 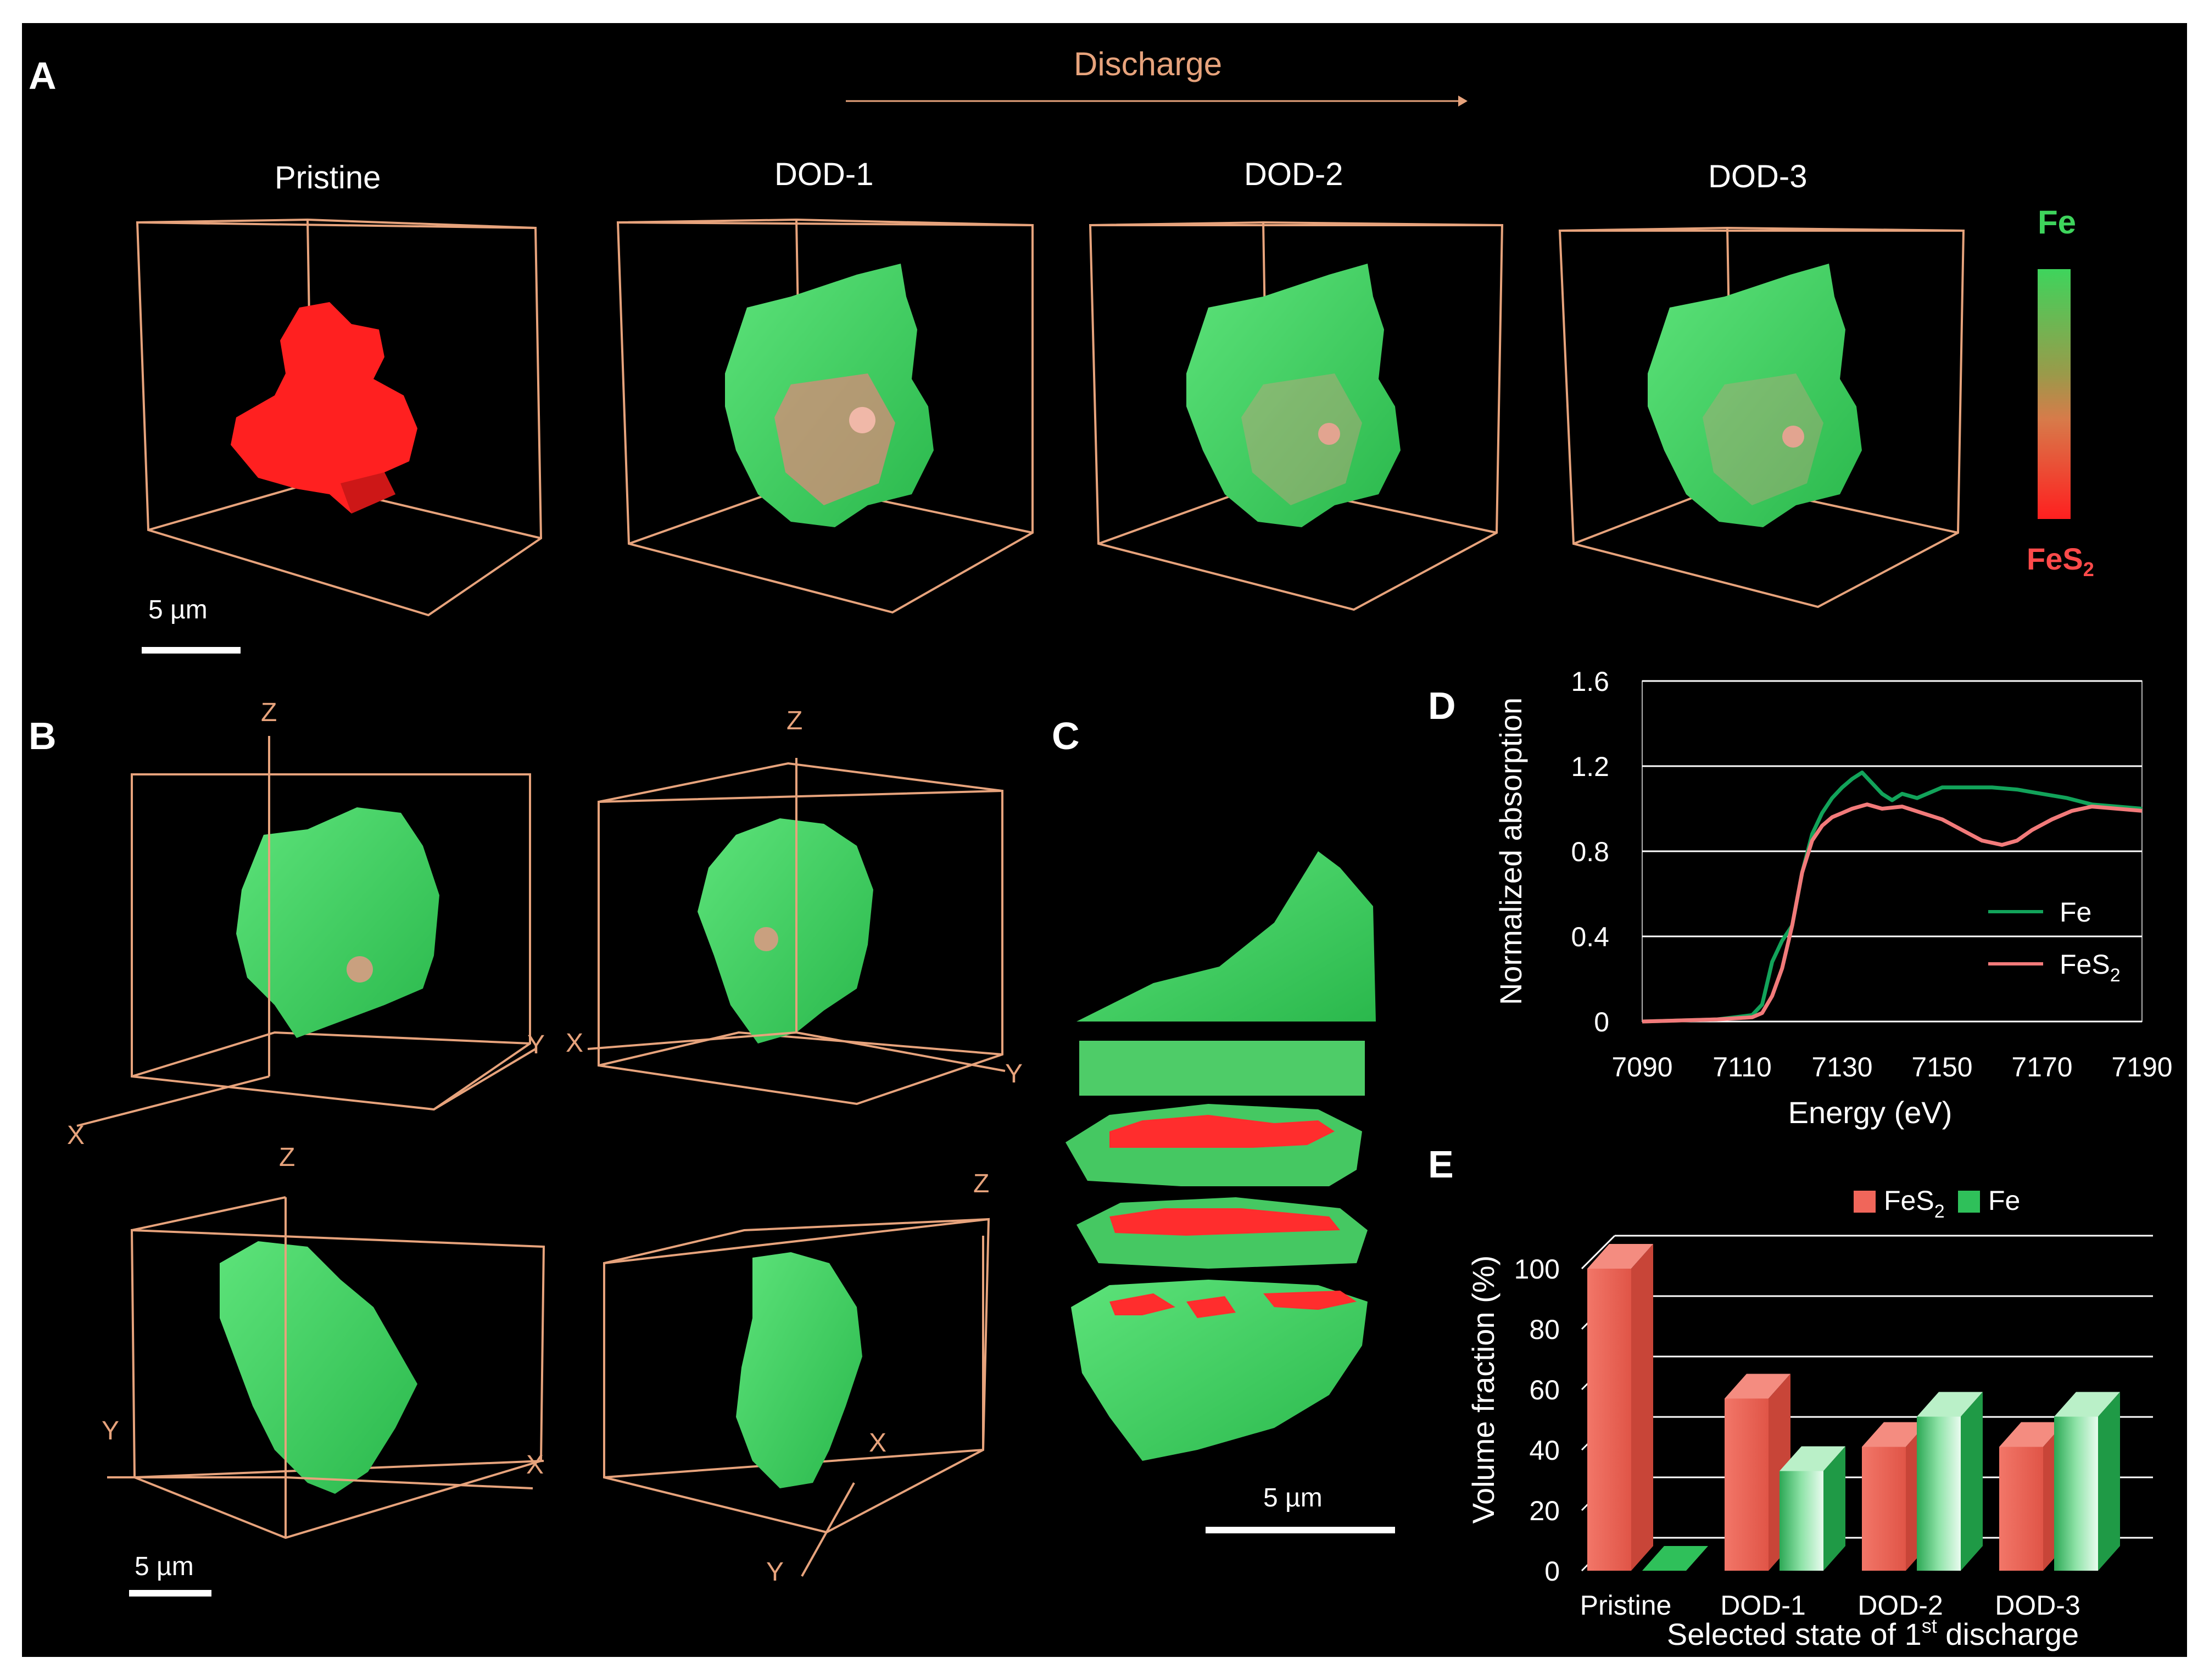 What do you see at coordinates (794, 720) in the screenshot?
I see `axis-z-b2: Z` at bounding box center [794, 720].